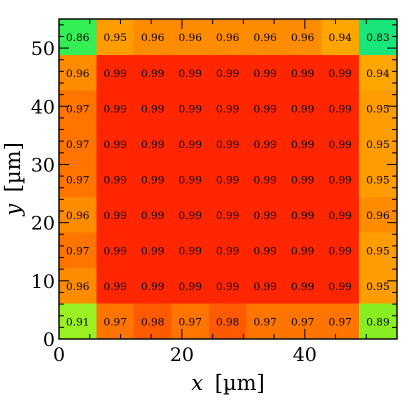  I want to click on cell-value-label: 0.91, so click(77, 322).